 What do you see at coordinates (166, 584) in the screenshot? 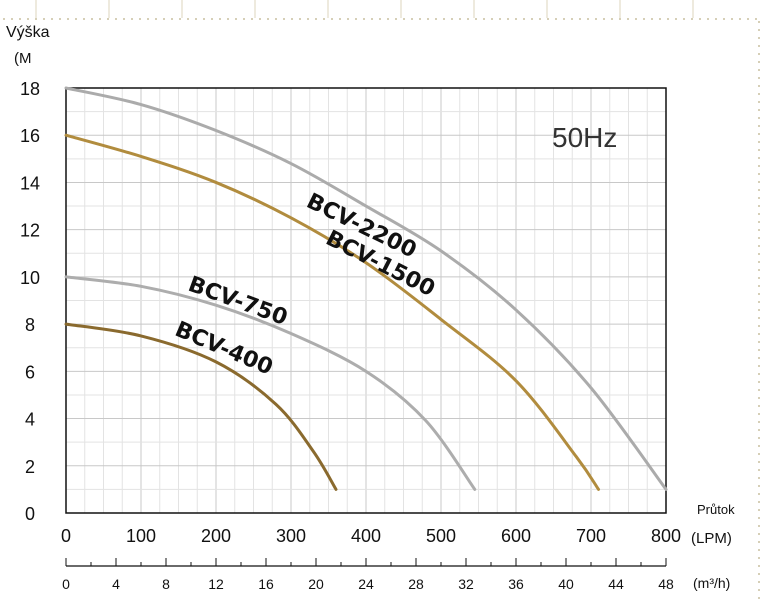
I see `x2-tick-label: 8` at bounding box center [166, 584].